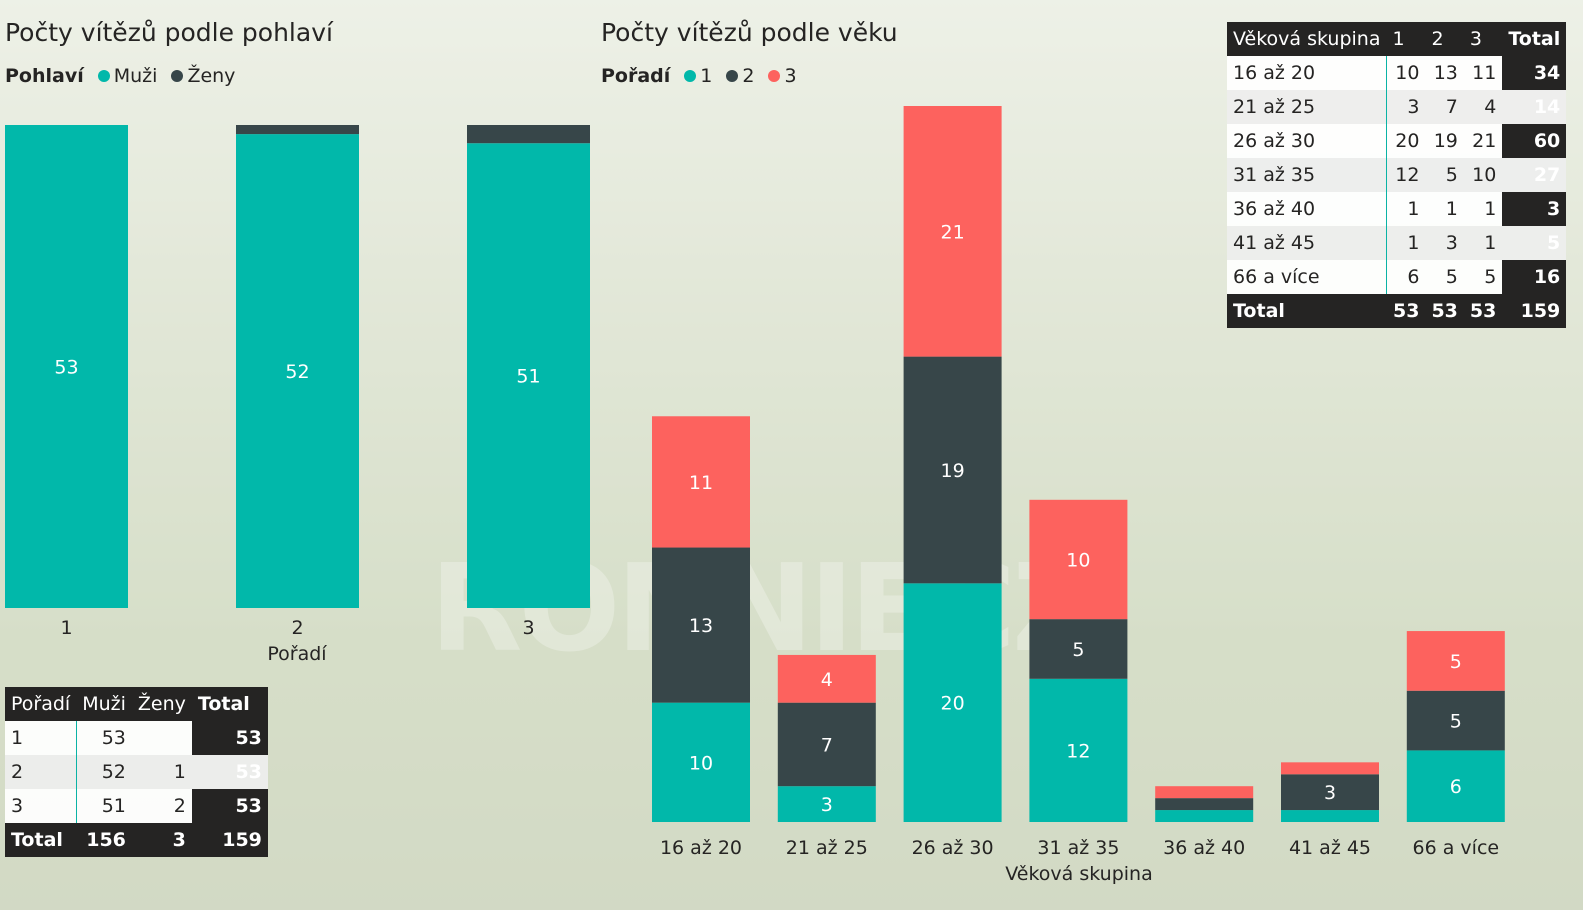 This screenshot has height=910, width=1583. I want to click on cell-total: 3, so click(1534, 209).